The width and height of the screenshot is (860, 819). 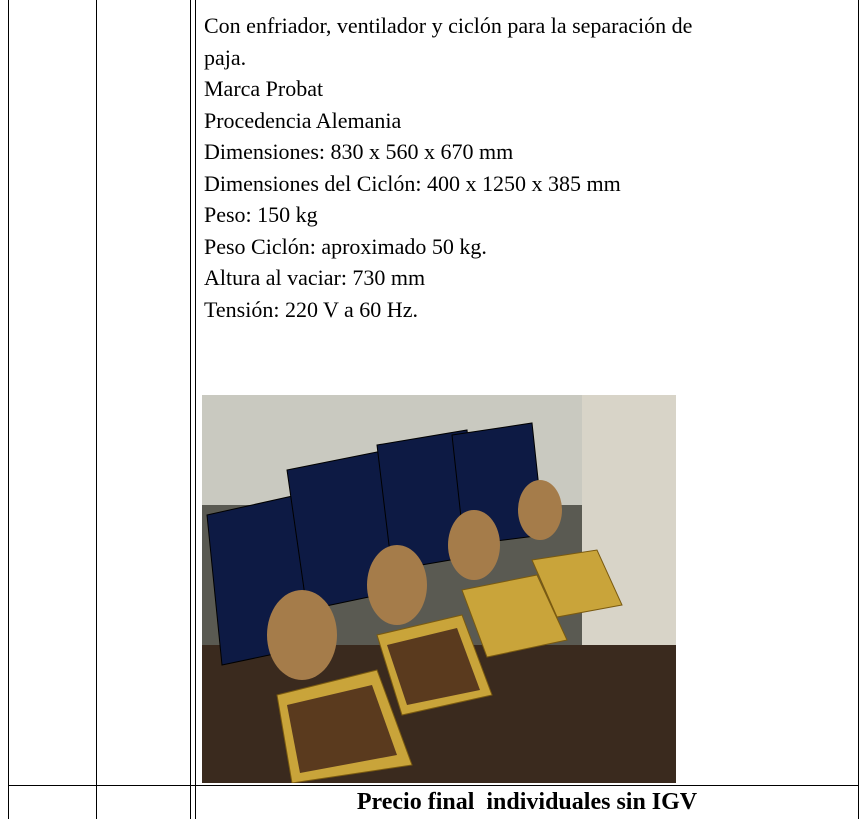 I want to click on description-line: paja., so click(x=225, y=57).